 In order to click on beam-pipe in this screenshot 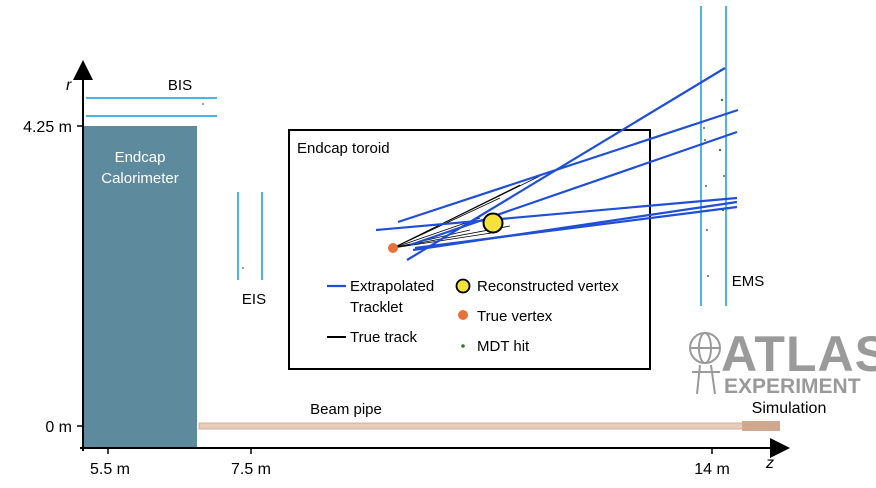, I will do `click(489, 426)`.